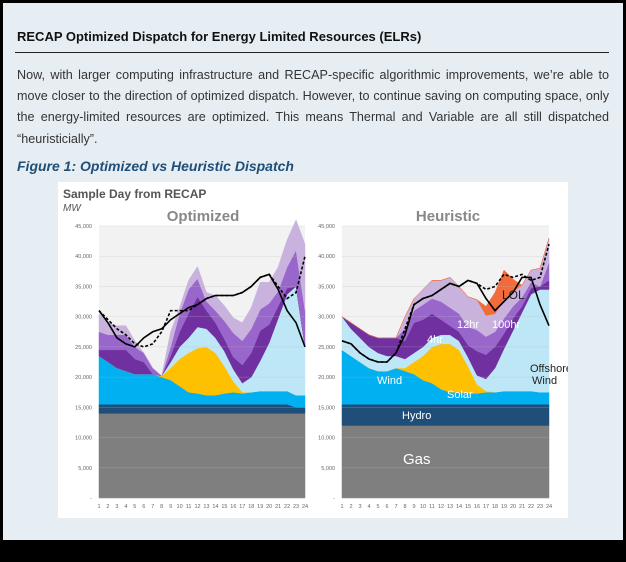 The width and height of the screenshot is (626, 562). Describe the element at coordinates (152, 507) in the screenshot. I see `optimized-x-tick-label: 7` at that location.